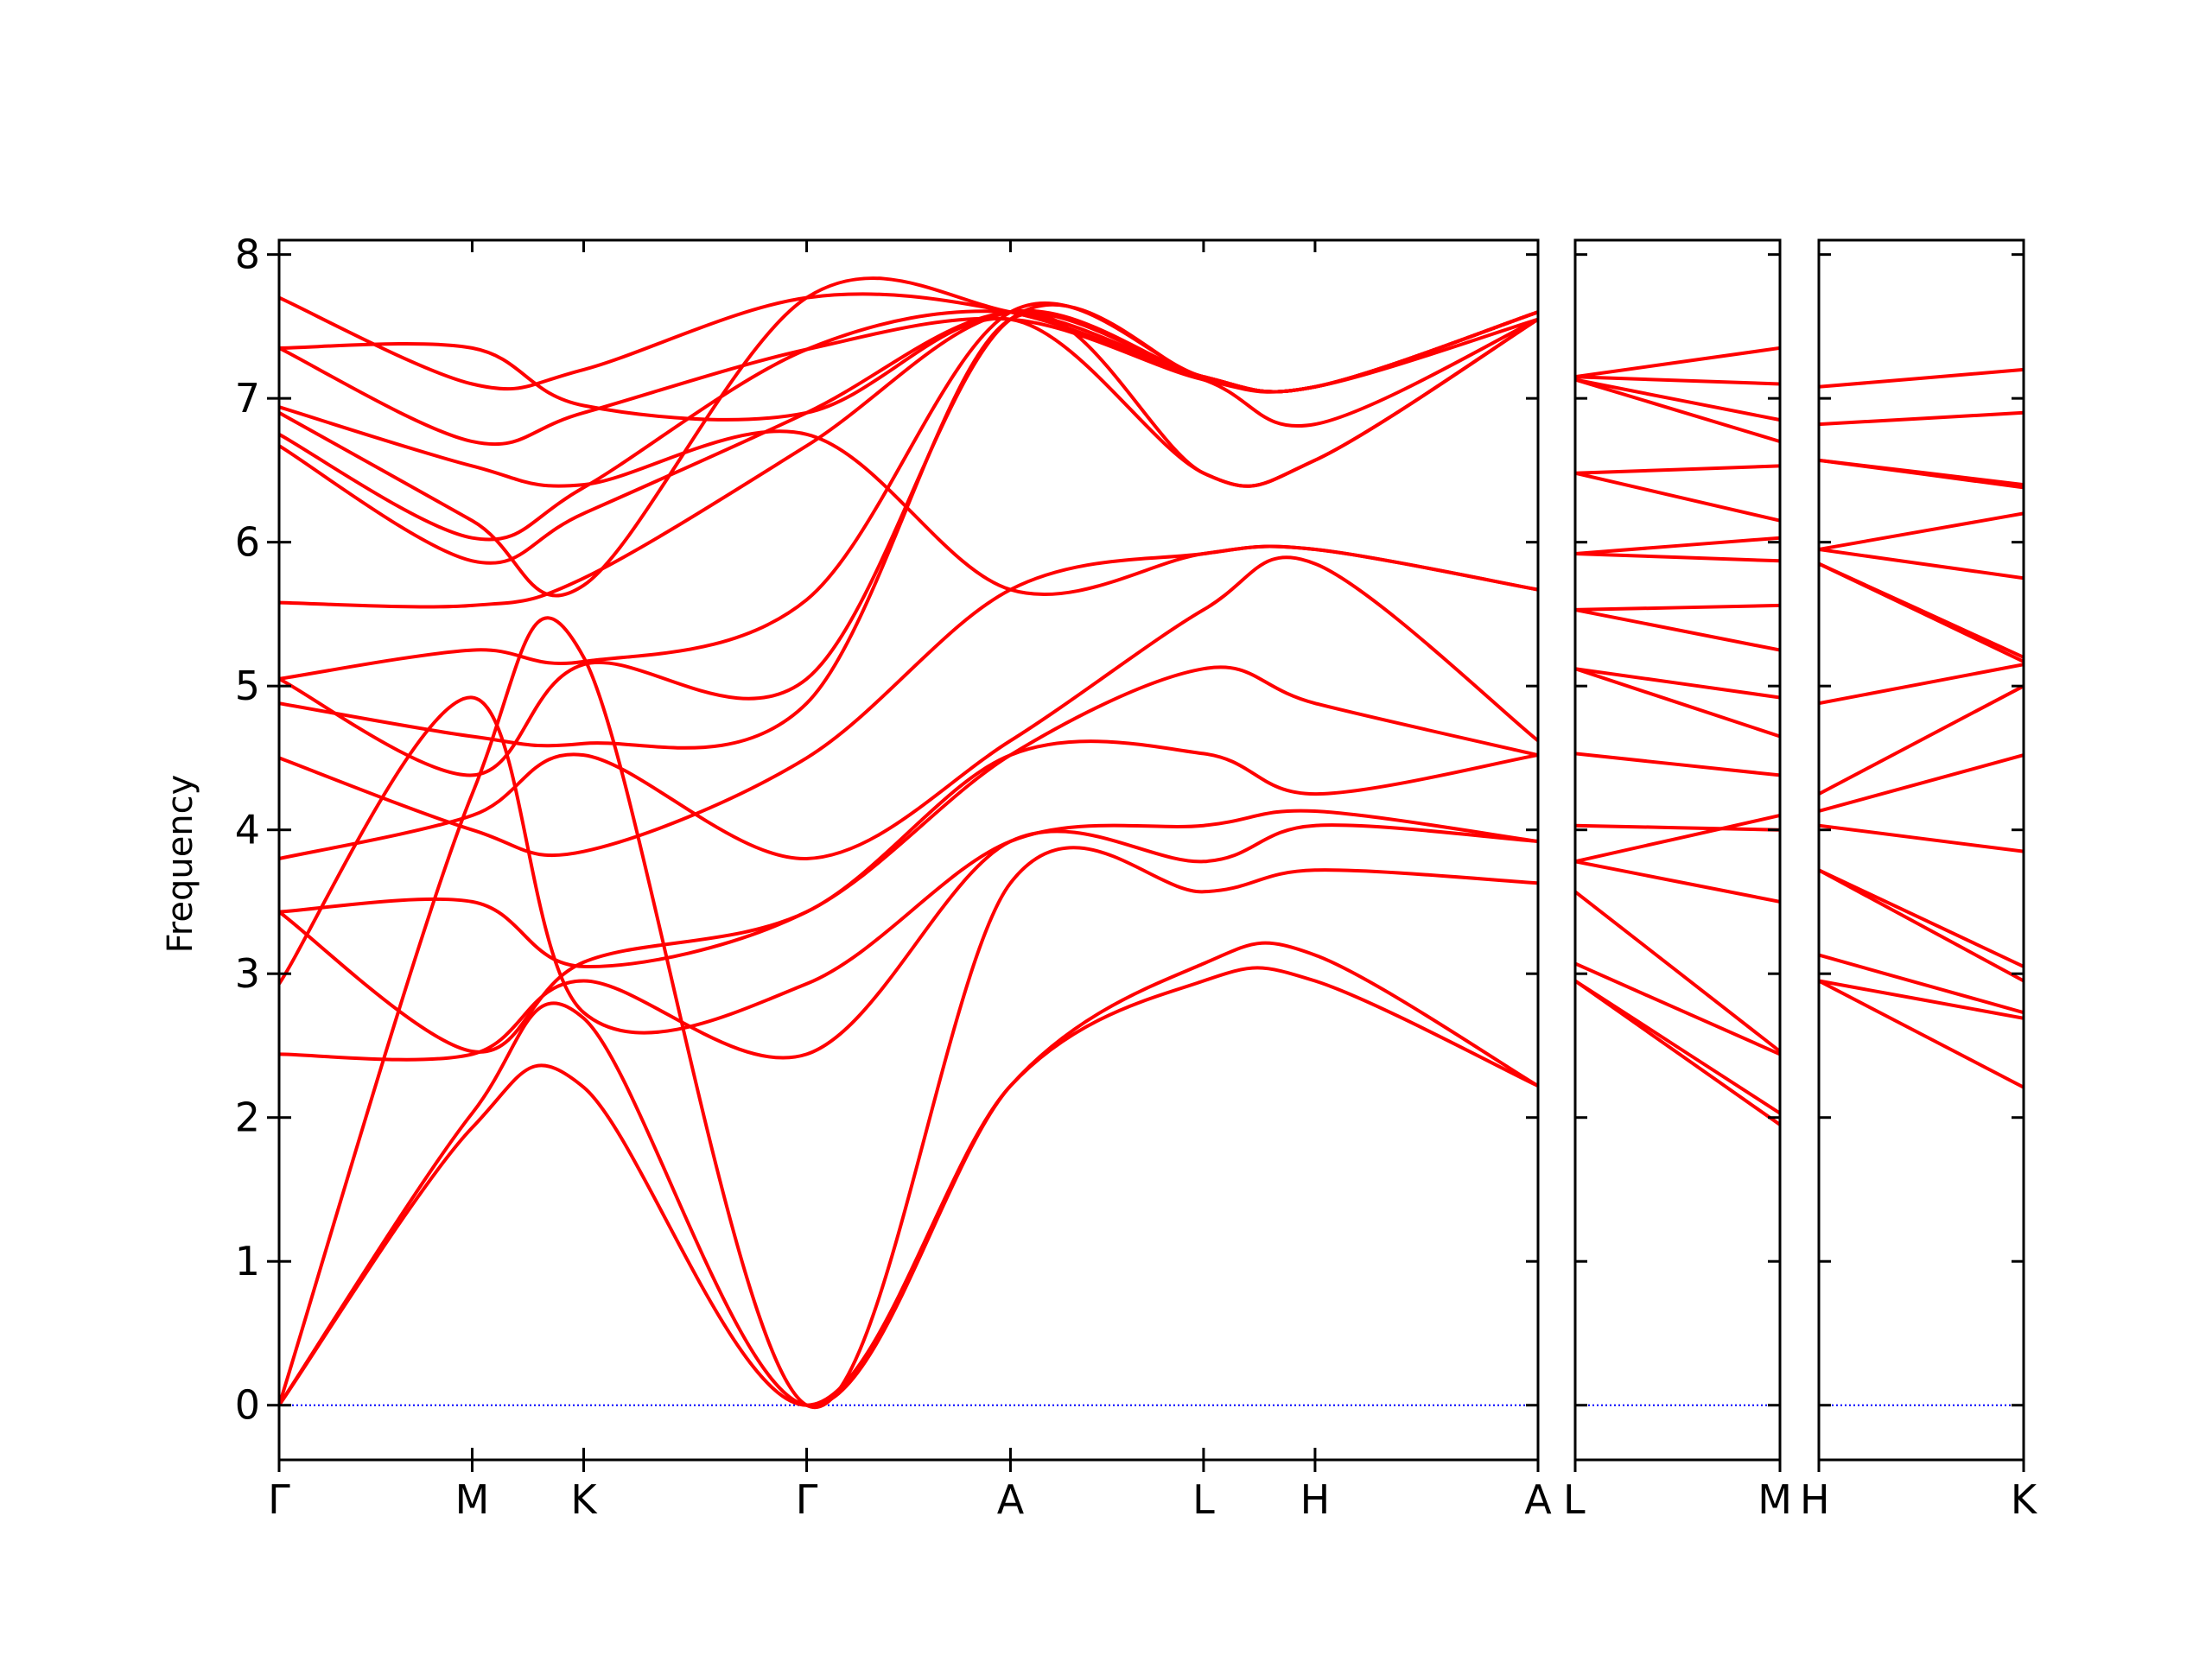 The image size is (2212, 1662). I want to click on y-tick-label: 3, so click(247, 973).